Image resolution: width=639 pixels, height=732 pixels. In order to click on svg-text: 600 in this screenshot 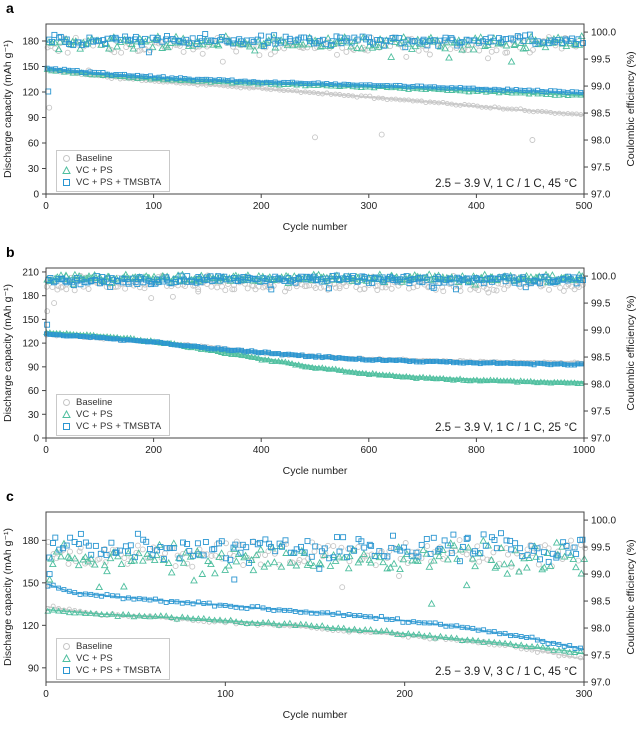, I will do `click(368, 450)`.